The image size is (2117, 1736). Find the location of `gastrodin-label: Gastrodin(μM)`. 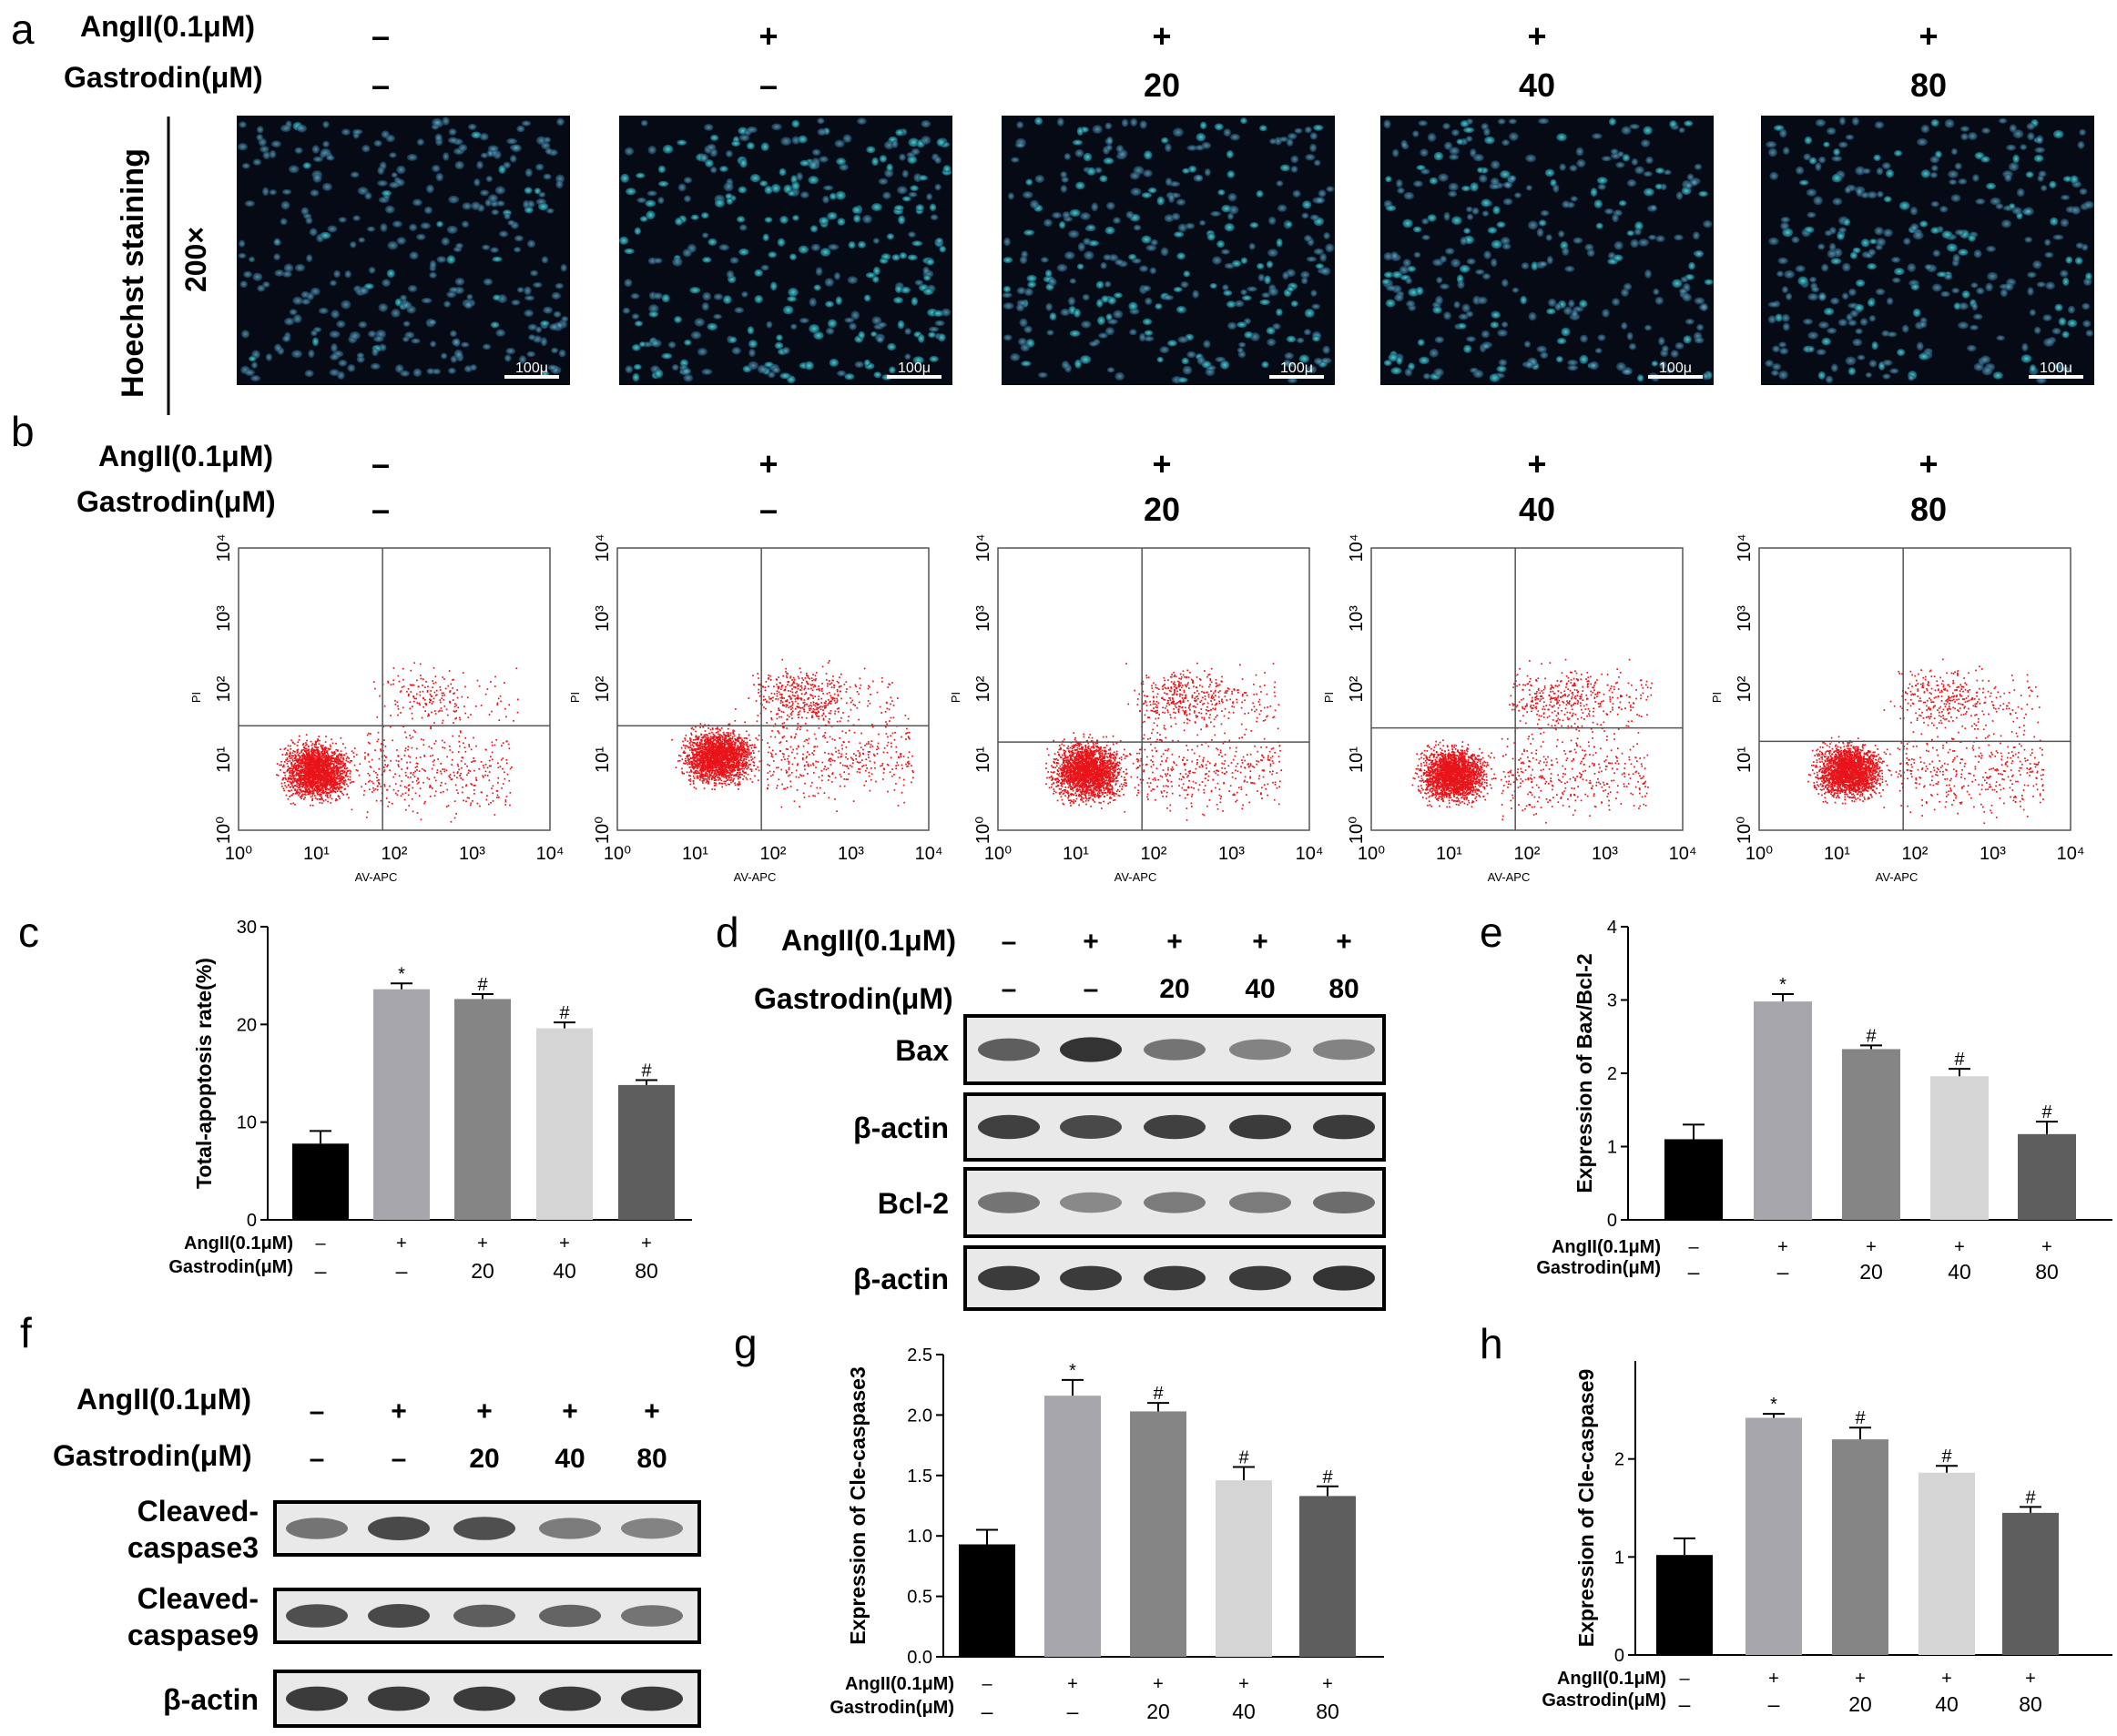

gastrodin-label: Gastrodin(μM) is located at coordinates (1604, 1701).